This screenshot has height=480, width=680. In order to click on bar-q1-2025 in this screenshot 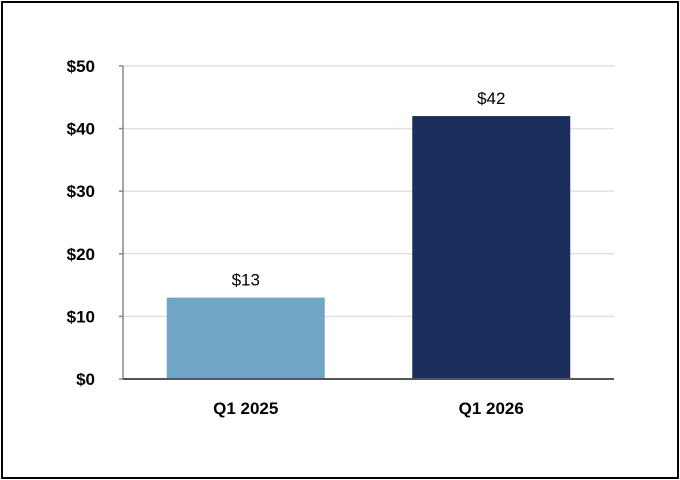, I will do `click(245, 338)`.